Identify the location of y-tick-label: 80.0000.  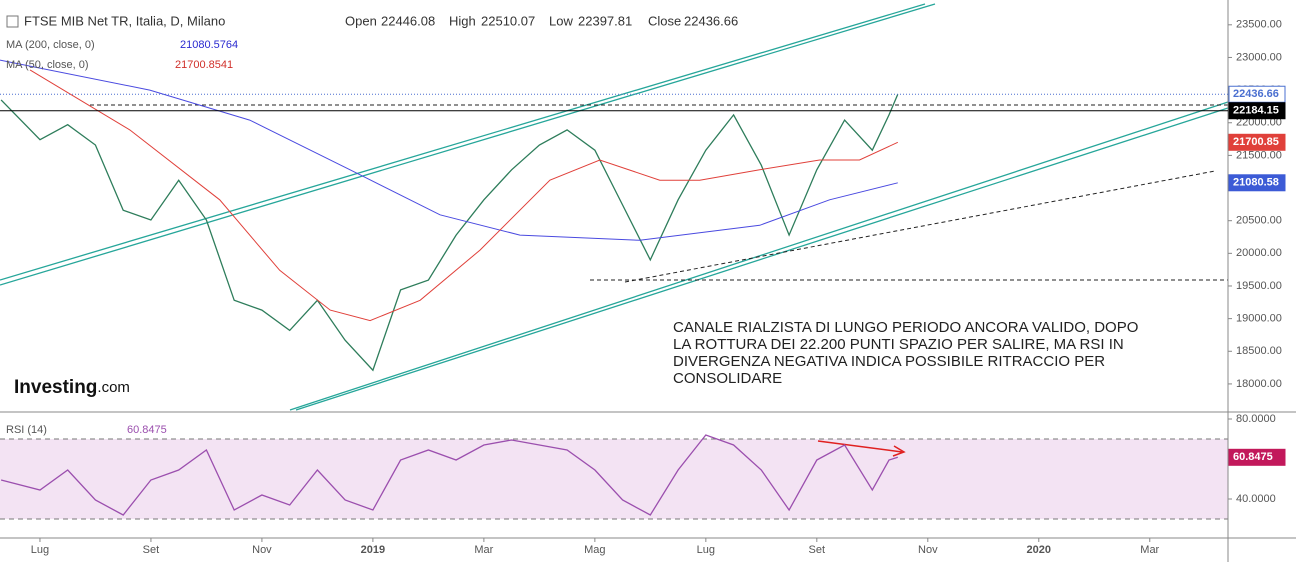
(1256, 419).